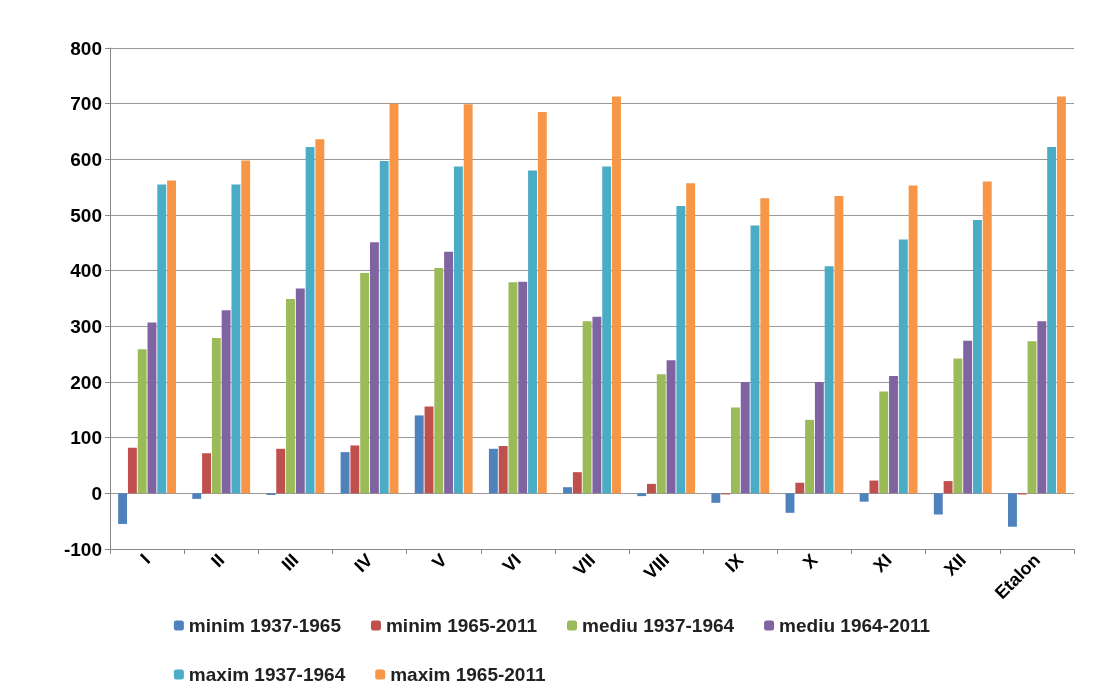 The height and width of the screenshot is (699, 1104). What do you see at coordinates (96, 493) in the screenshot?
I see `y-tick-label: 0` at bounding box center [96, 493].